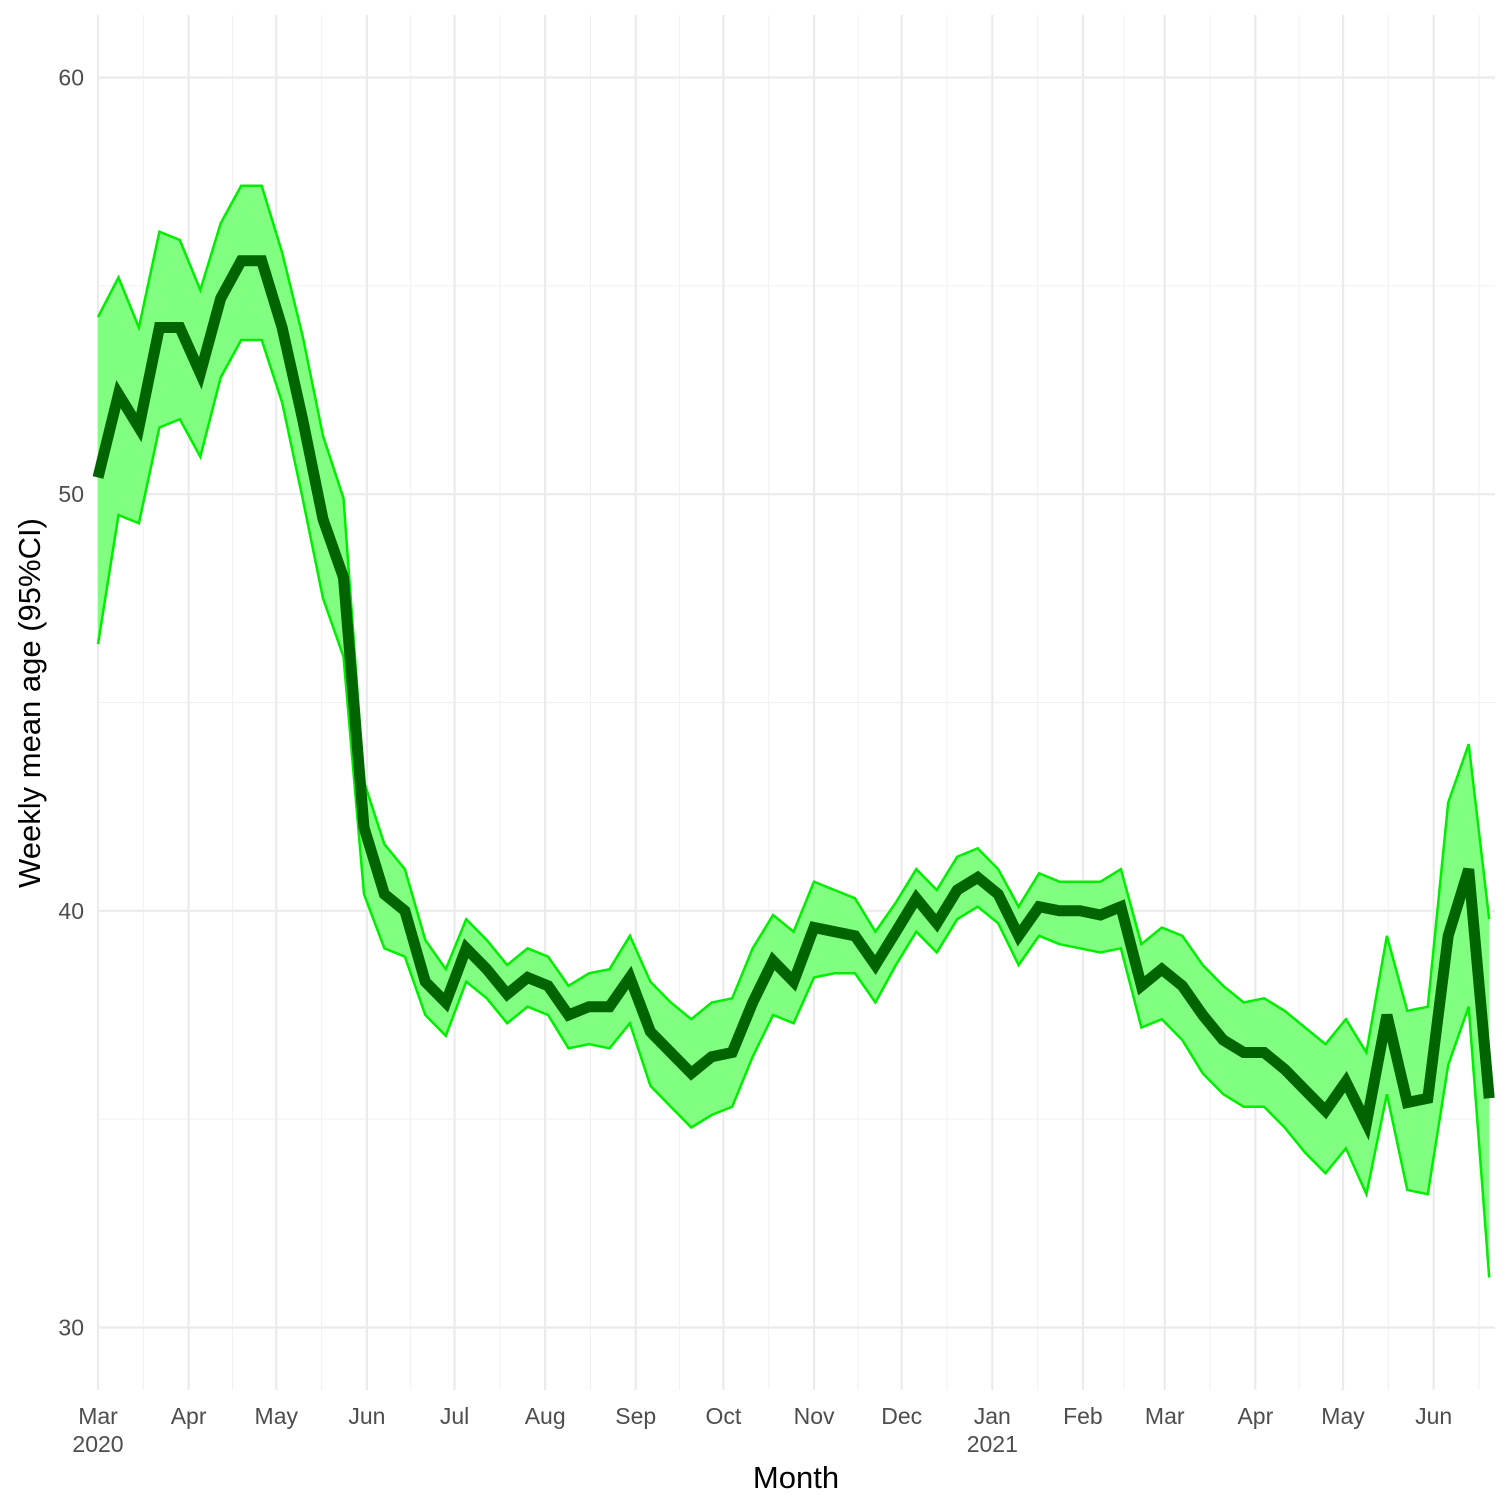 The height and width of the screenshot is (1512, 1512). I want to click on x-tick-label: Jan 2021, so click(992, 1430).